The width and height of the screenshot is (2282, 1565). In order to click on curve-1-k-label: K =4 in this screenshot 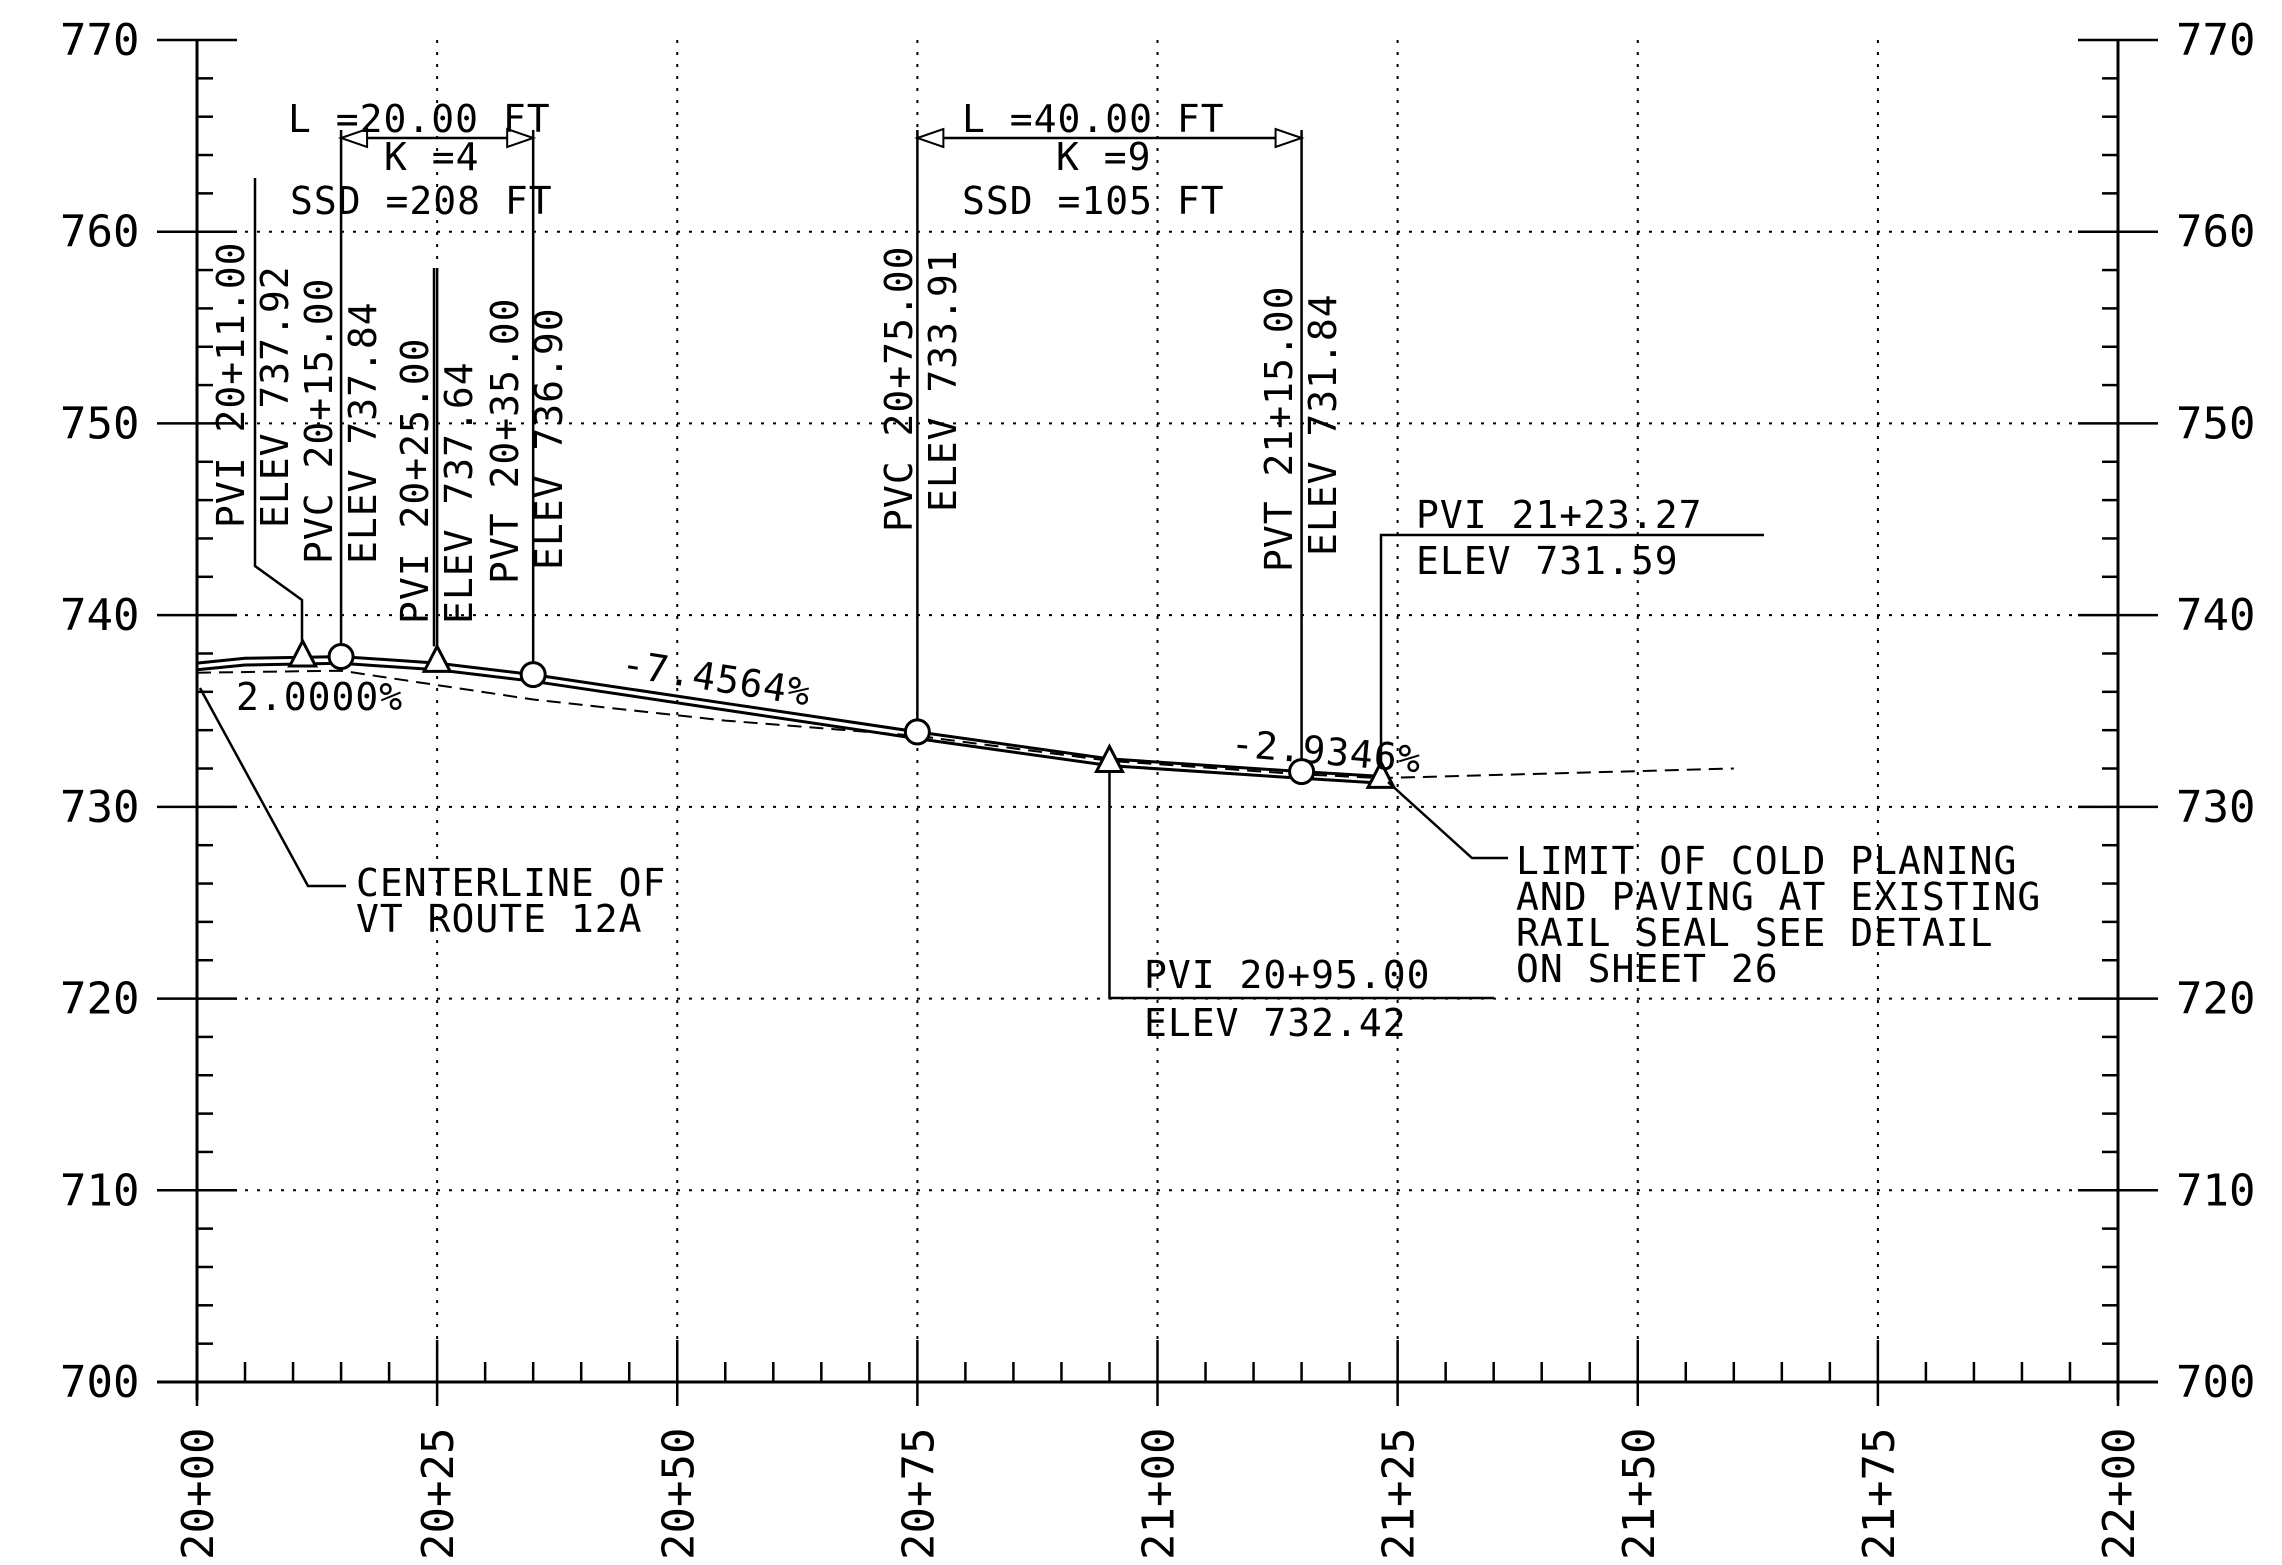, I will do `click(432, 157)`.